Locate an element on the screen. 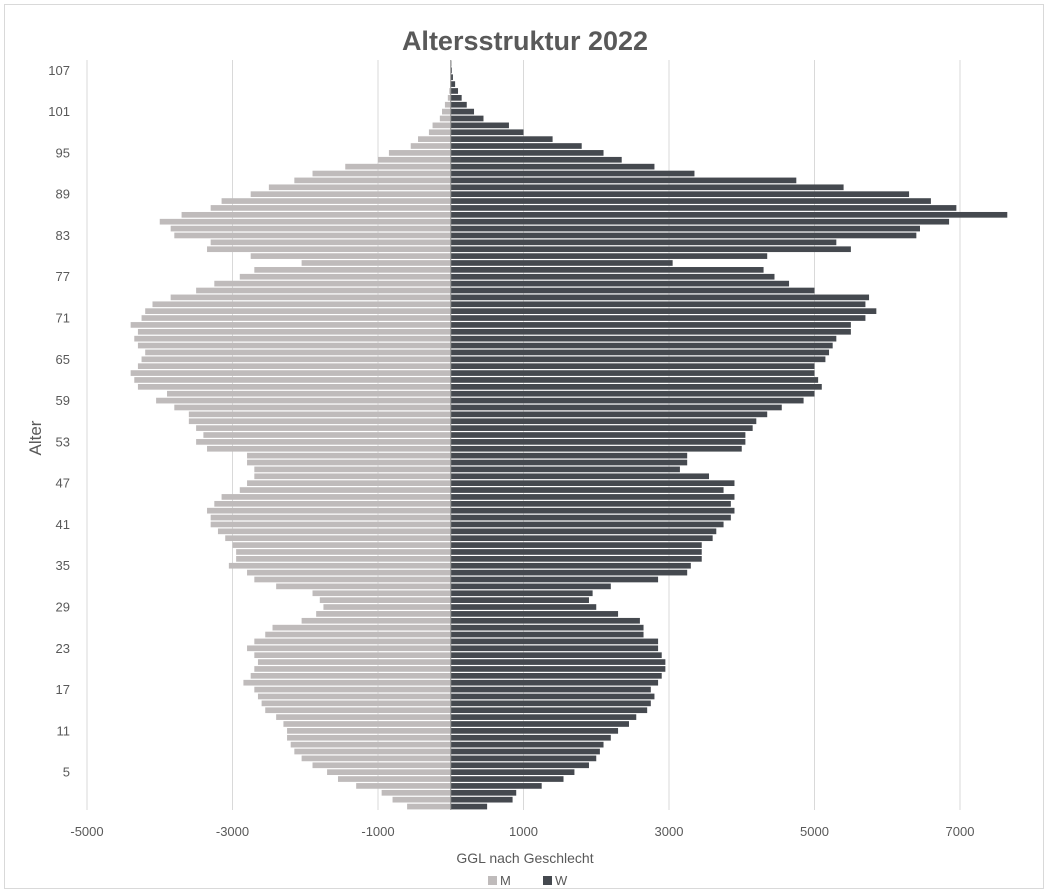 The width and height of the screenshot is (1048, 893). y-tick-label-7: 47 is located at coordinates (63, 483).